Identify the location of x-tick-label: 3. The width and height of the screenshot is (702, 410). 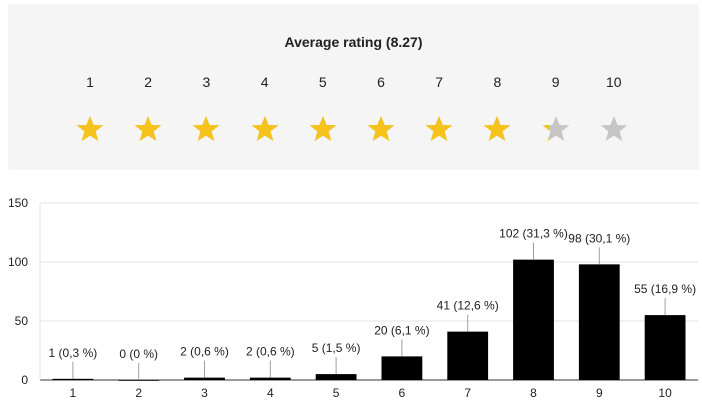
(204, 393).